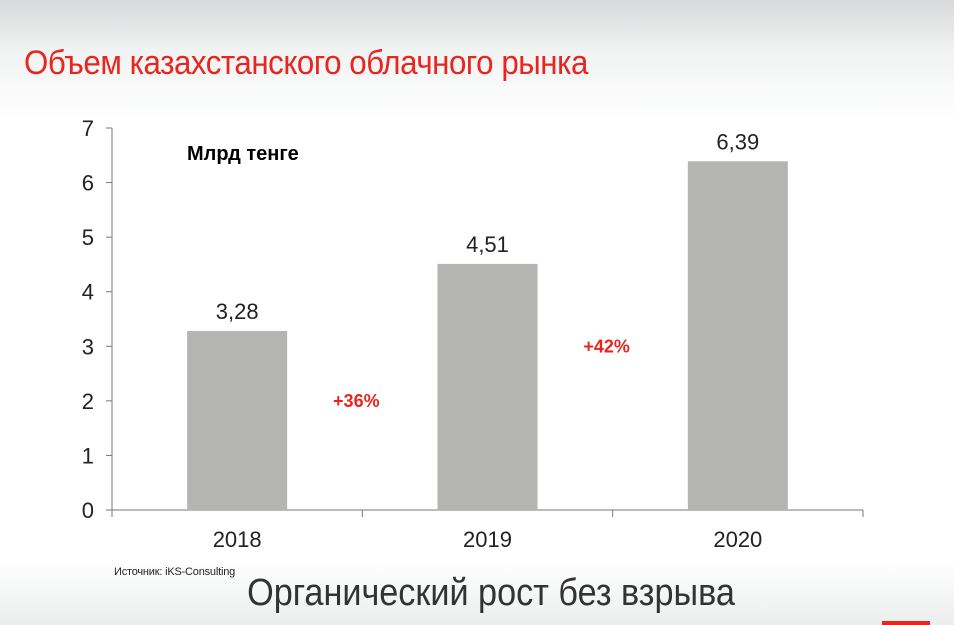 The height and width of the screenshot is (625, 954). I want to click on y-tick-label: 6, so click(88, 183).